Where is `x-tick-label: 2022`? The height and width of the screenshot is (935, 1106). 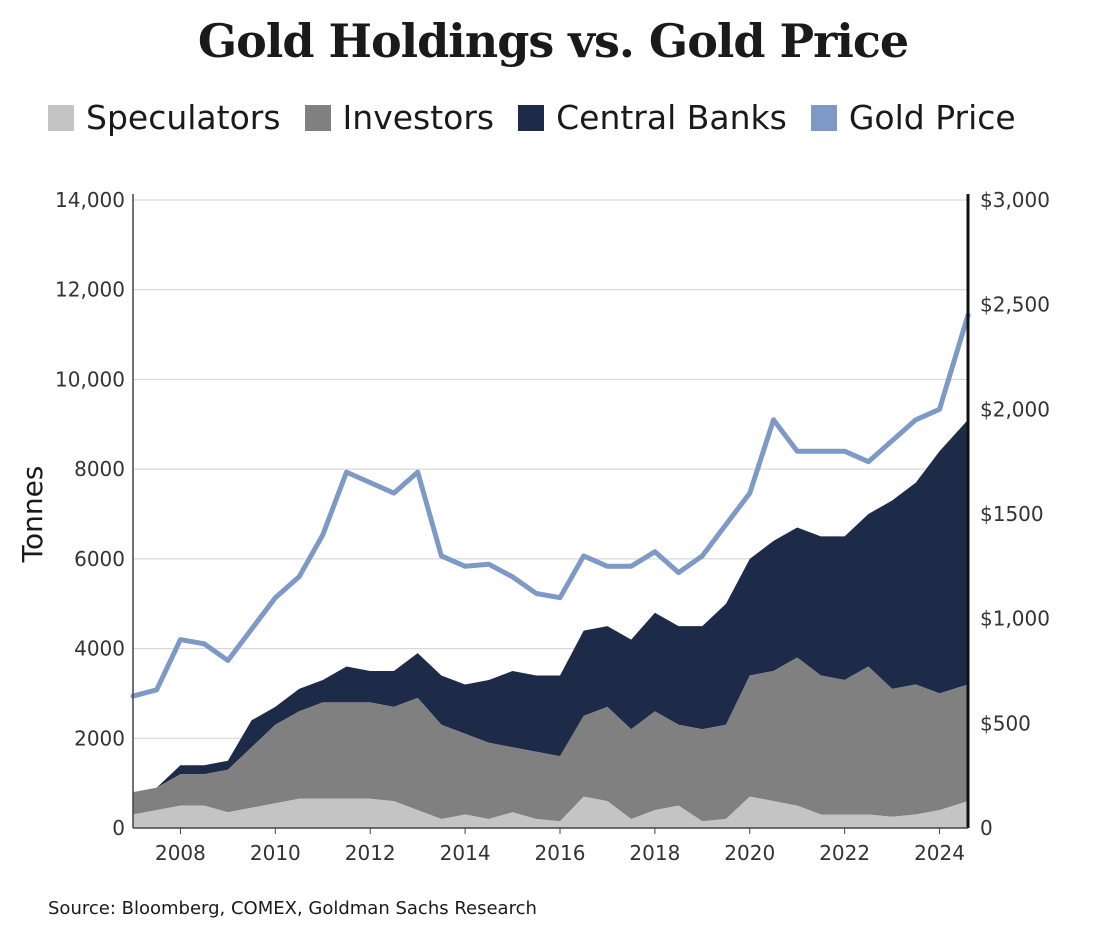 x-tick-label: 2022 is located at coordinates (844, 853).